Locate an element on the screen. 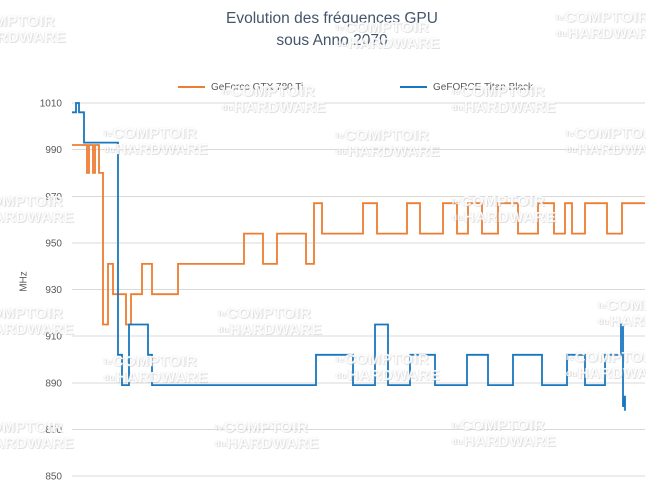  legend-line-swatch-orange is located at coordinates (191, 87).